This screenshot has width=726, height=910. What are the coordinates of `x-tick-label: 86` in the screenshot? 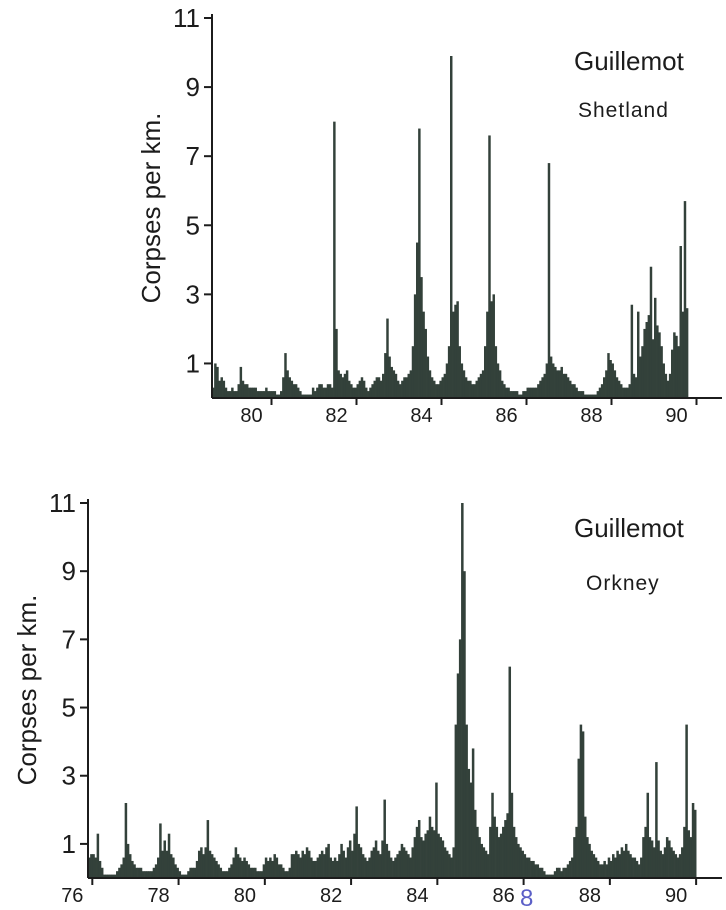 It's located at (503, 896).